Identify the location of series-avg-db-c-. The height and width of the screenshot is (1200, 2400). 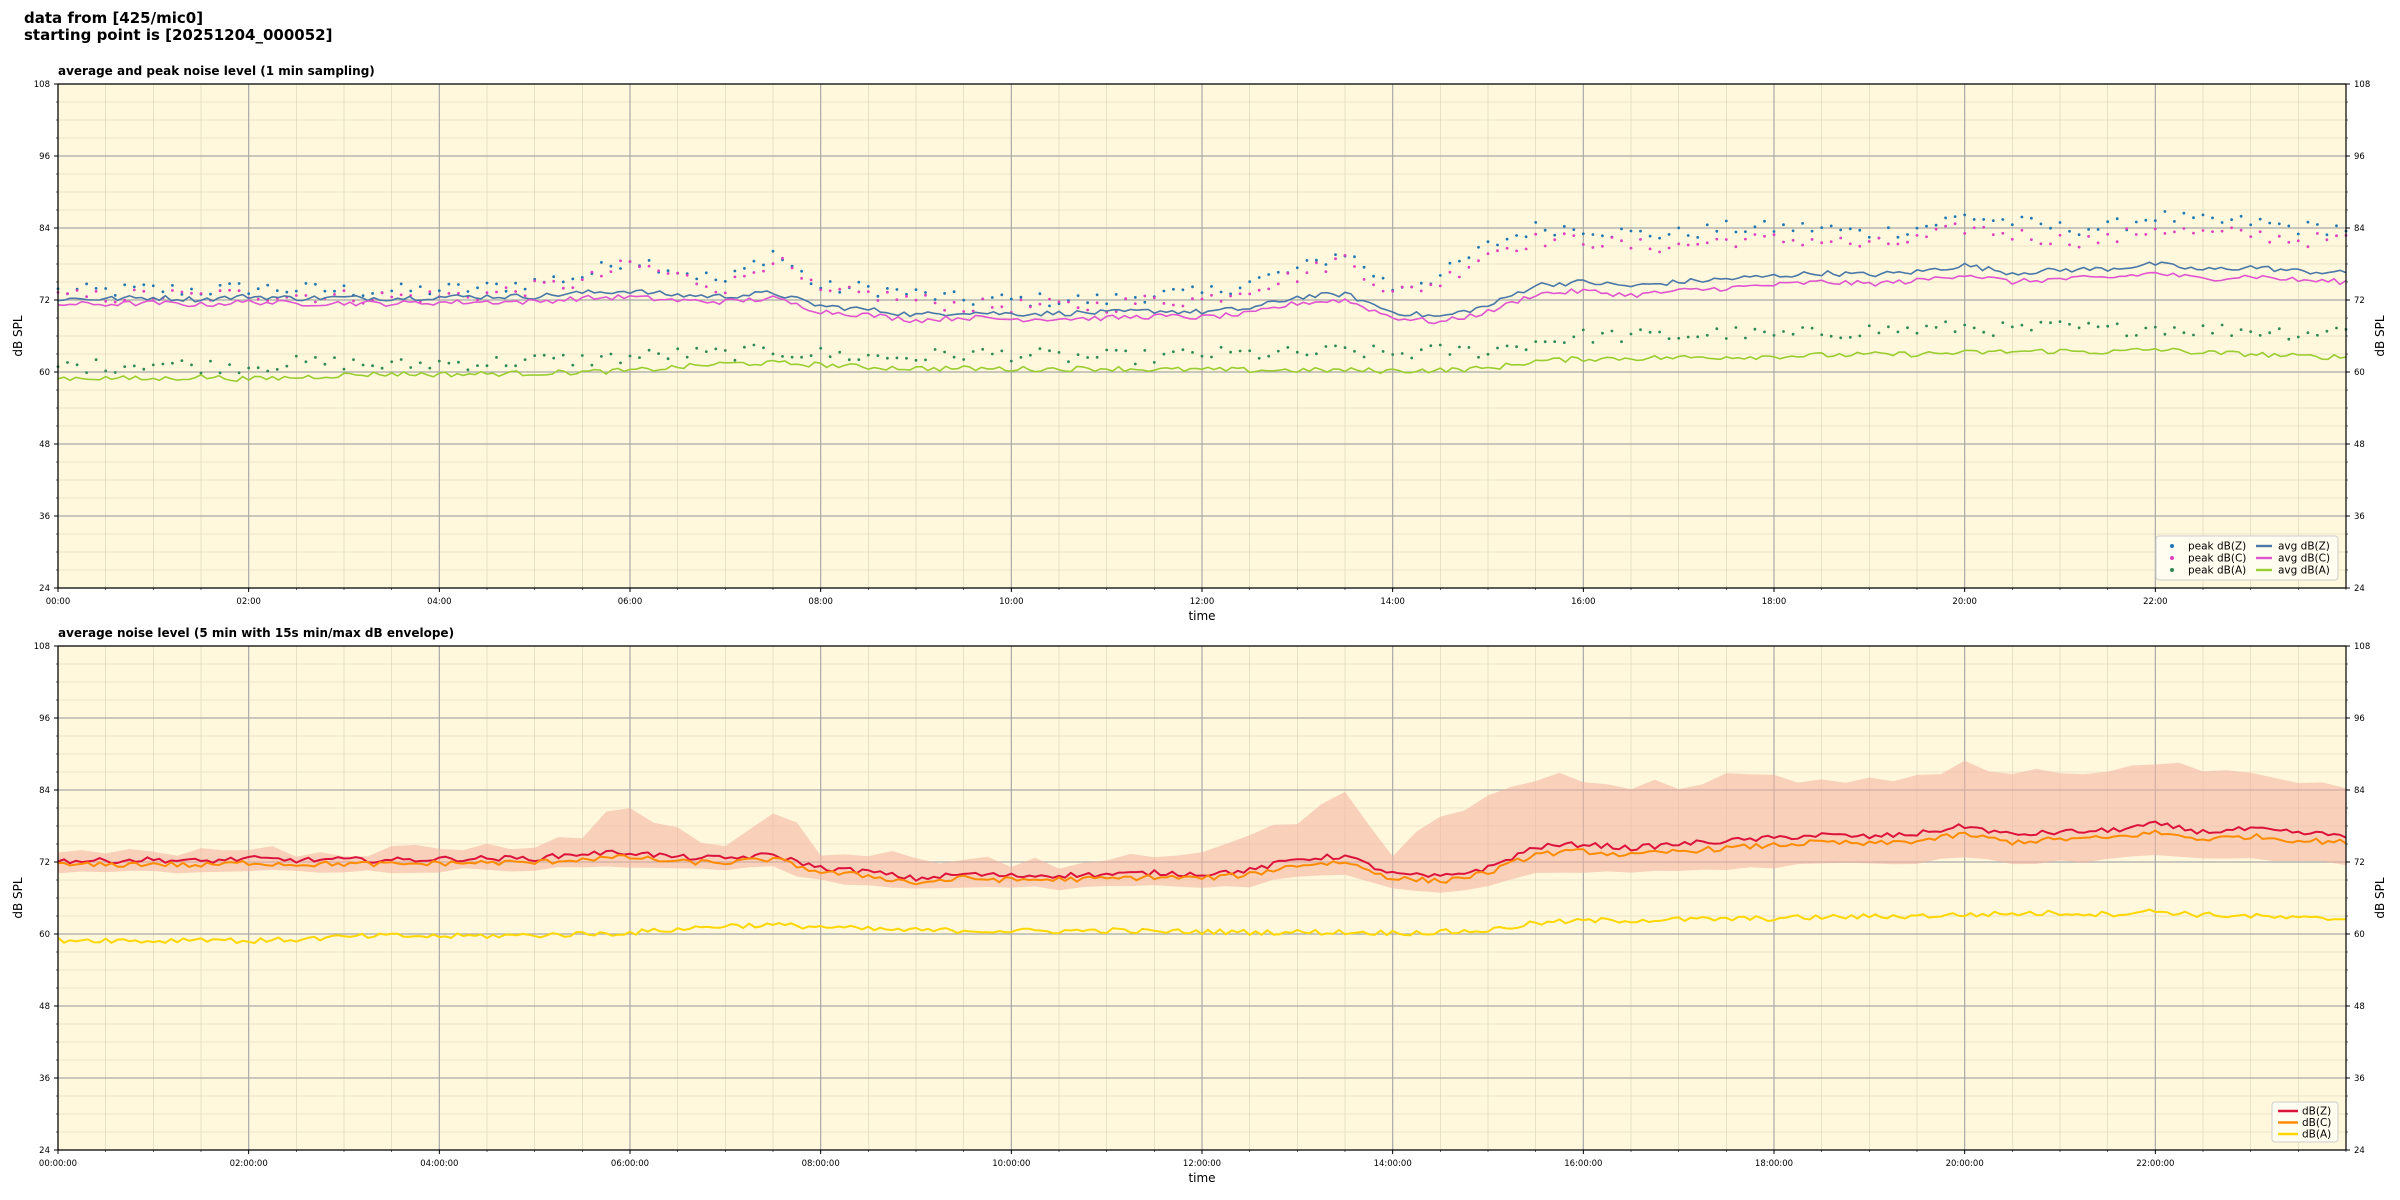
(1202, 298).